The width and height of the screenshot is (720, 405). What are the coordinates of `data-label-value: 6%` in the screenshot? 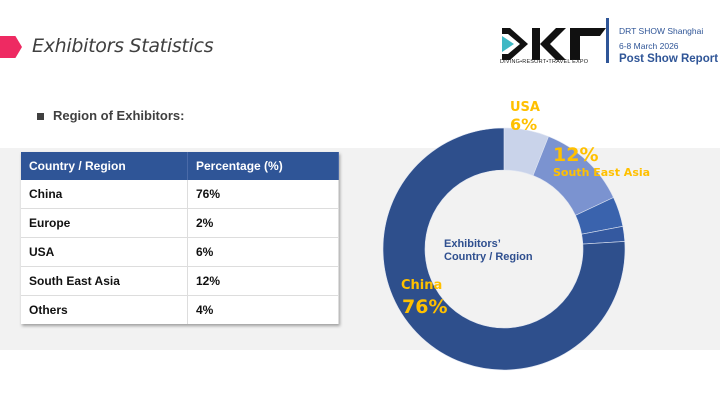 It's located at (523, 124).